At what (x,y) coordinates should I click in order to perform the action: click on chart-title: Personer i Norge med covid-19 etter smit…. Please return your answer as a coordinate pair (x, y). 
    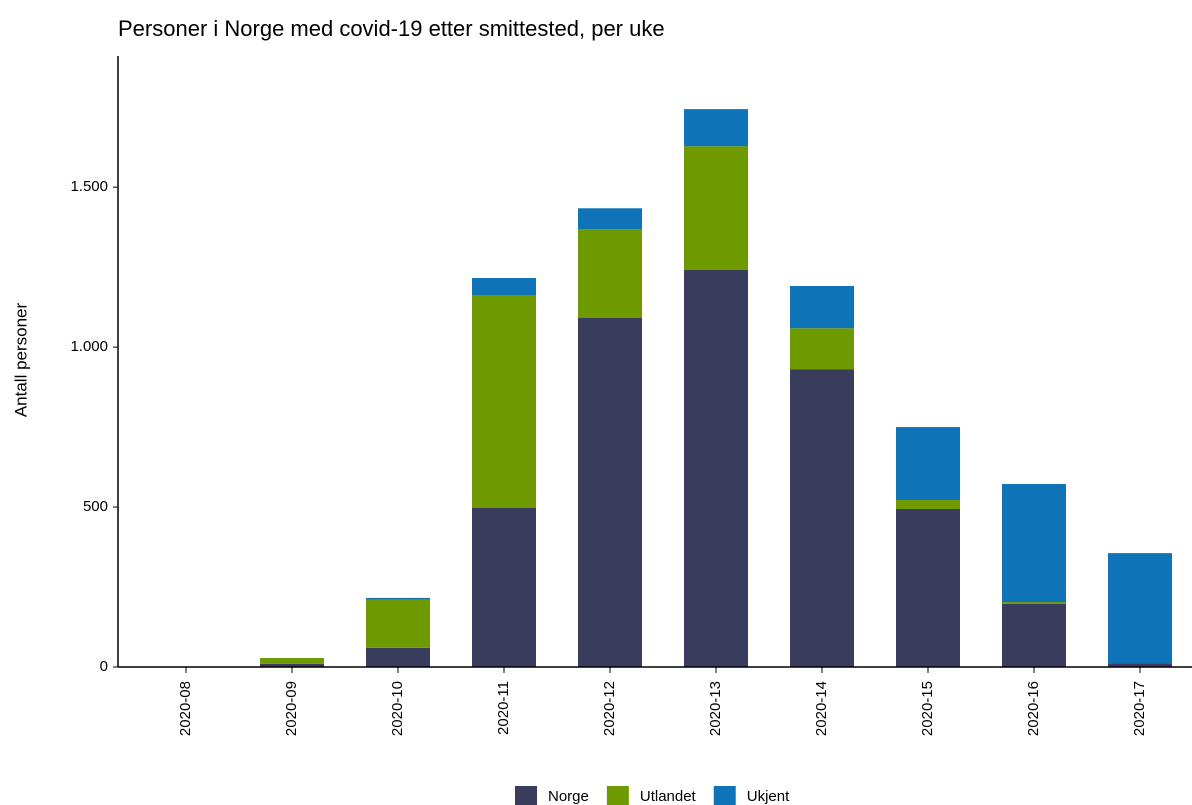
    Looking at the image, I should click on (391, 28).